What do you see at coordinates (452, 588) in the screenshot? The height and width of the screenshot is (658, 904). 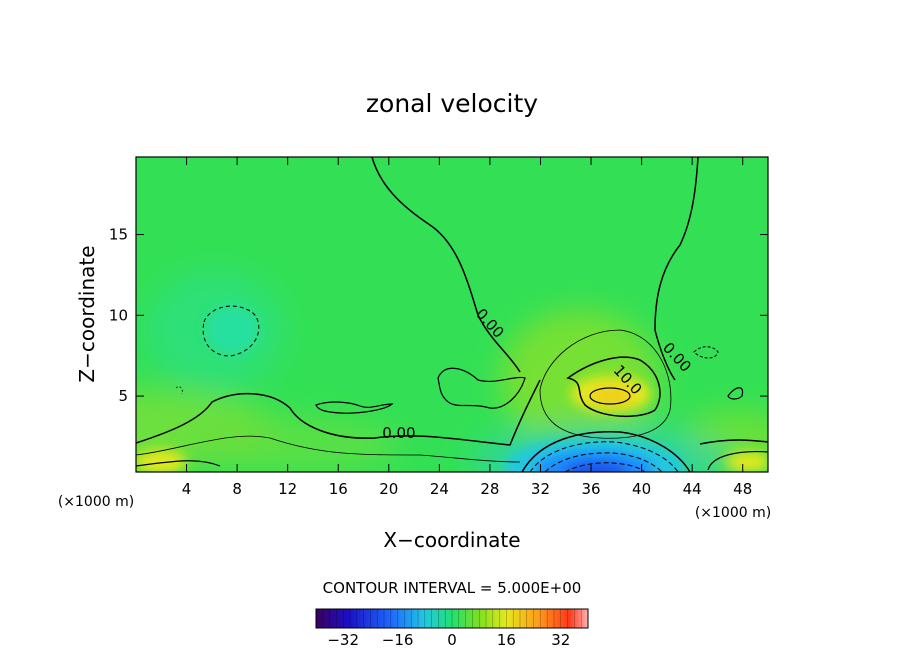 I see `contour-interval-label: CONTOUR INTERVAL = 5.000E+00` at bounding box center [452, 588].